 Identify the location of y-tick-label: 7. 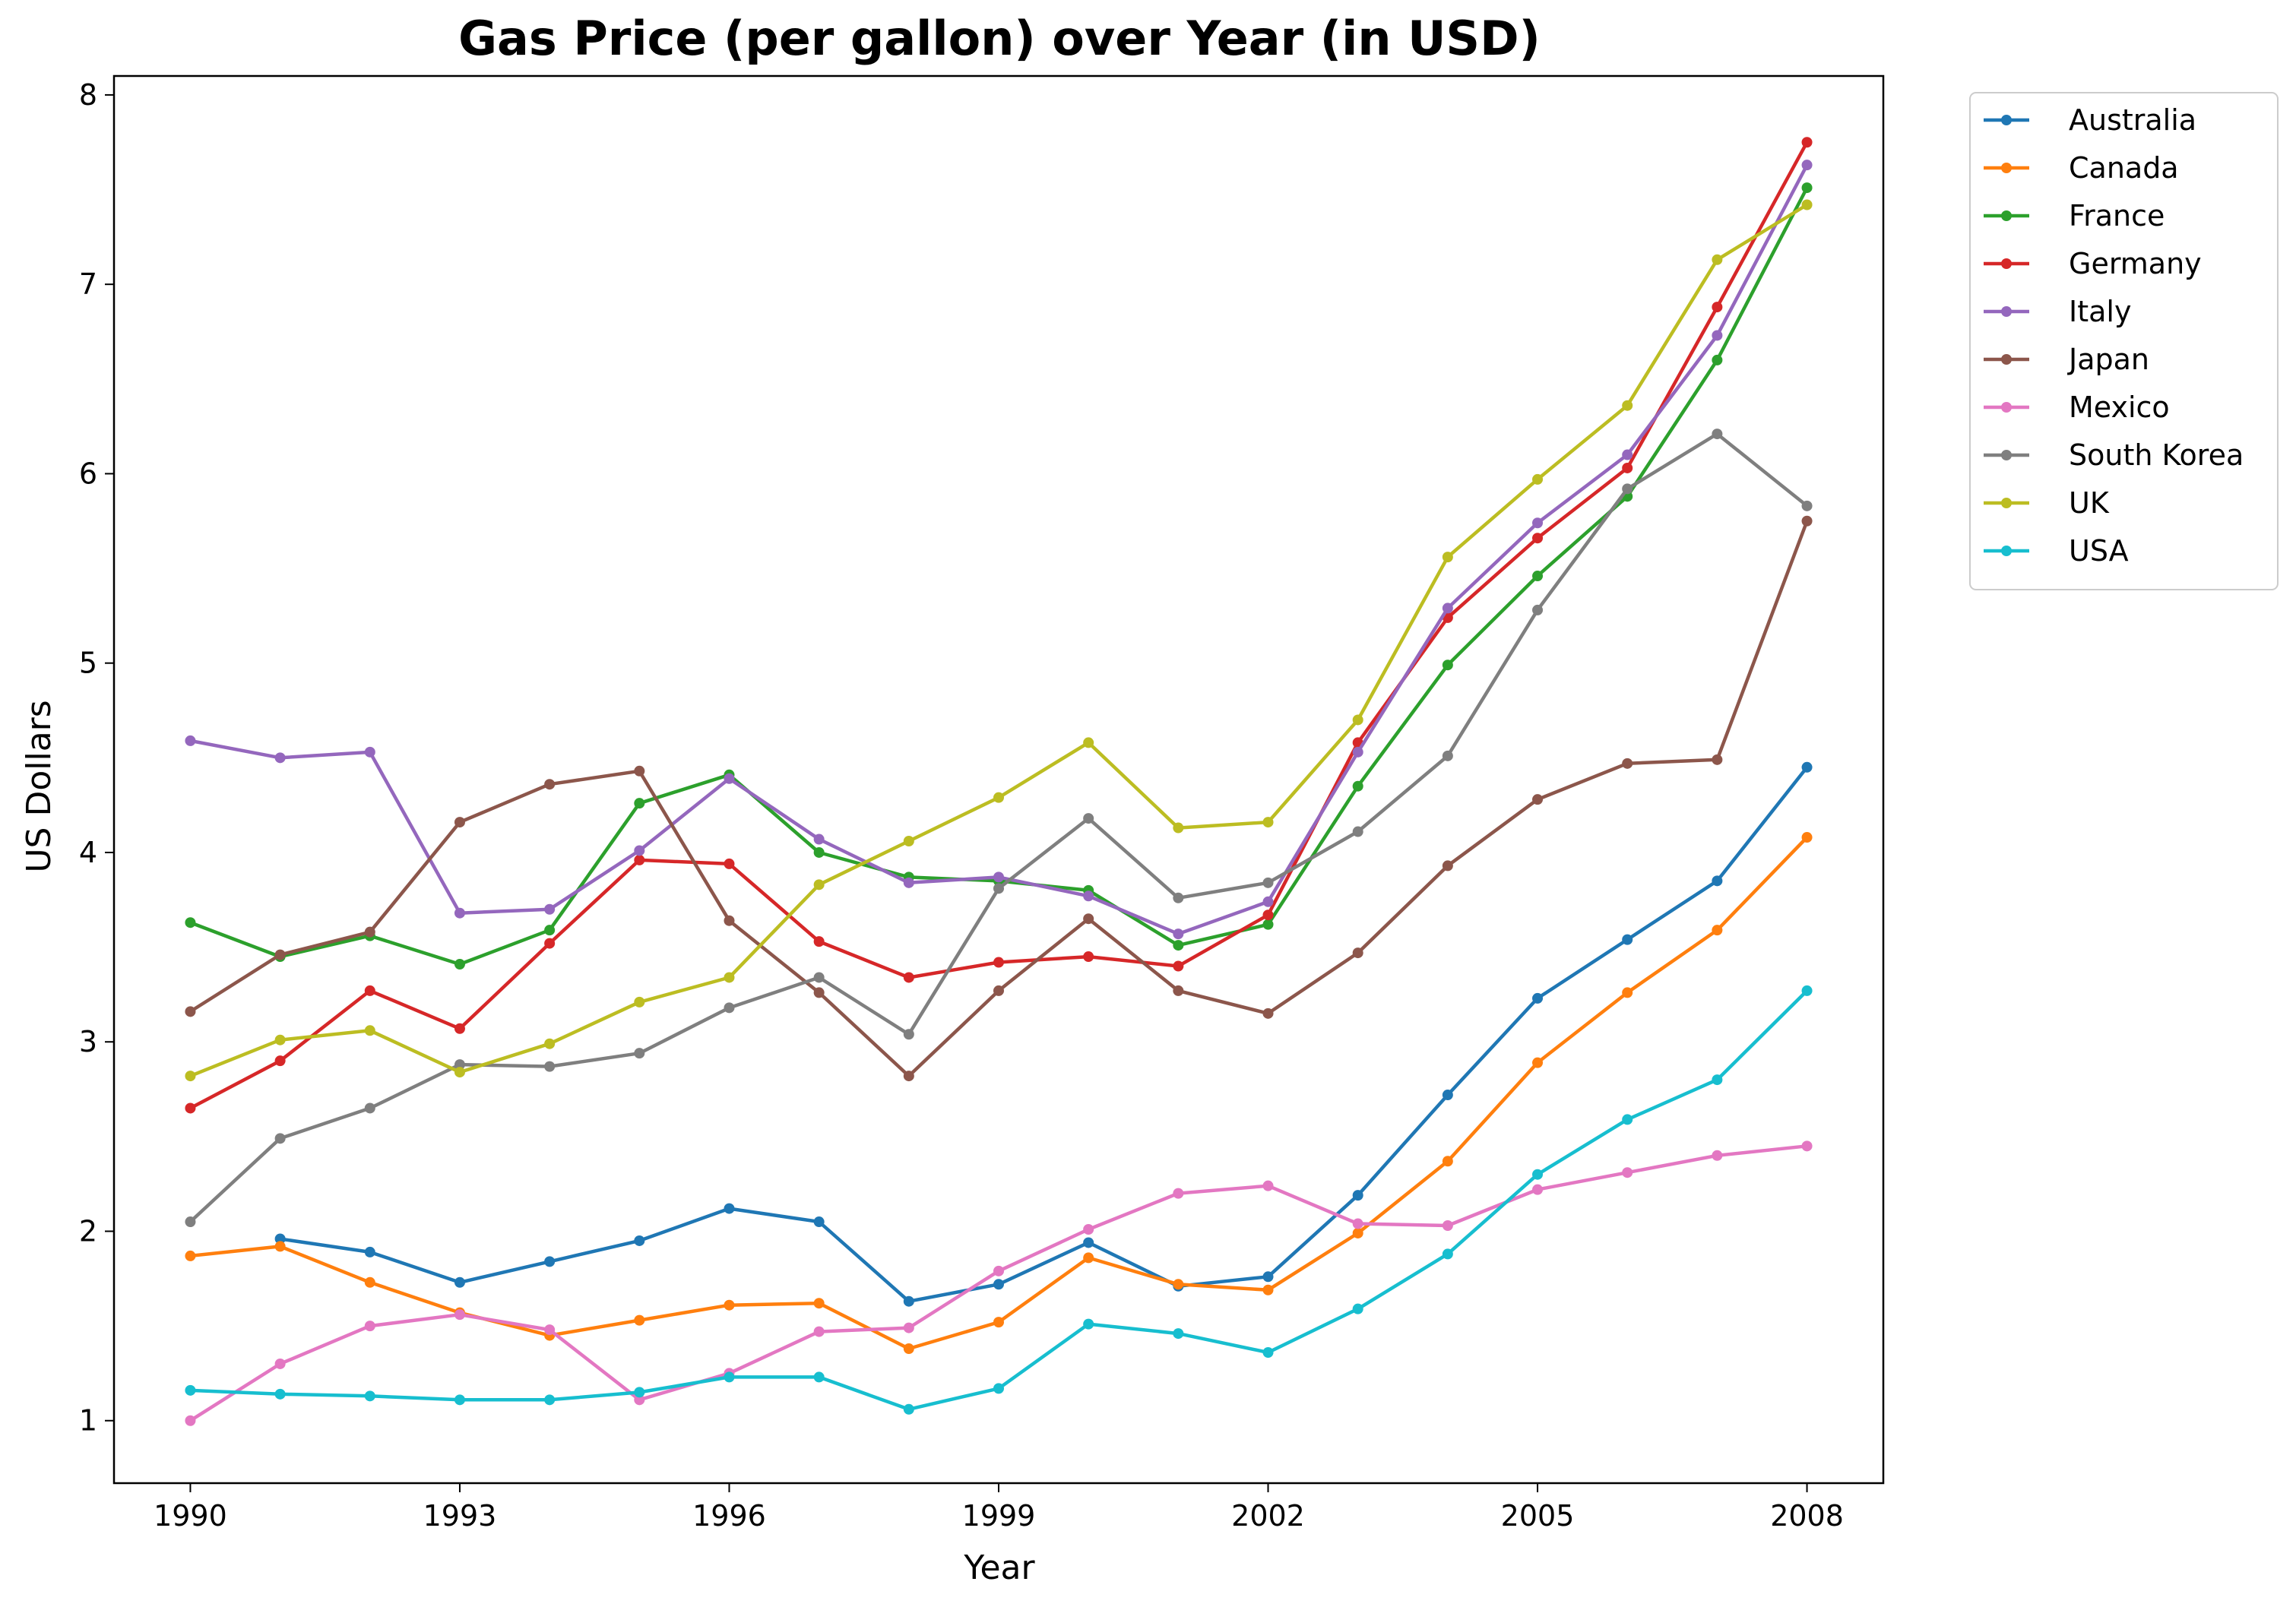
(88, 284).